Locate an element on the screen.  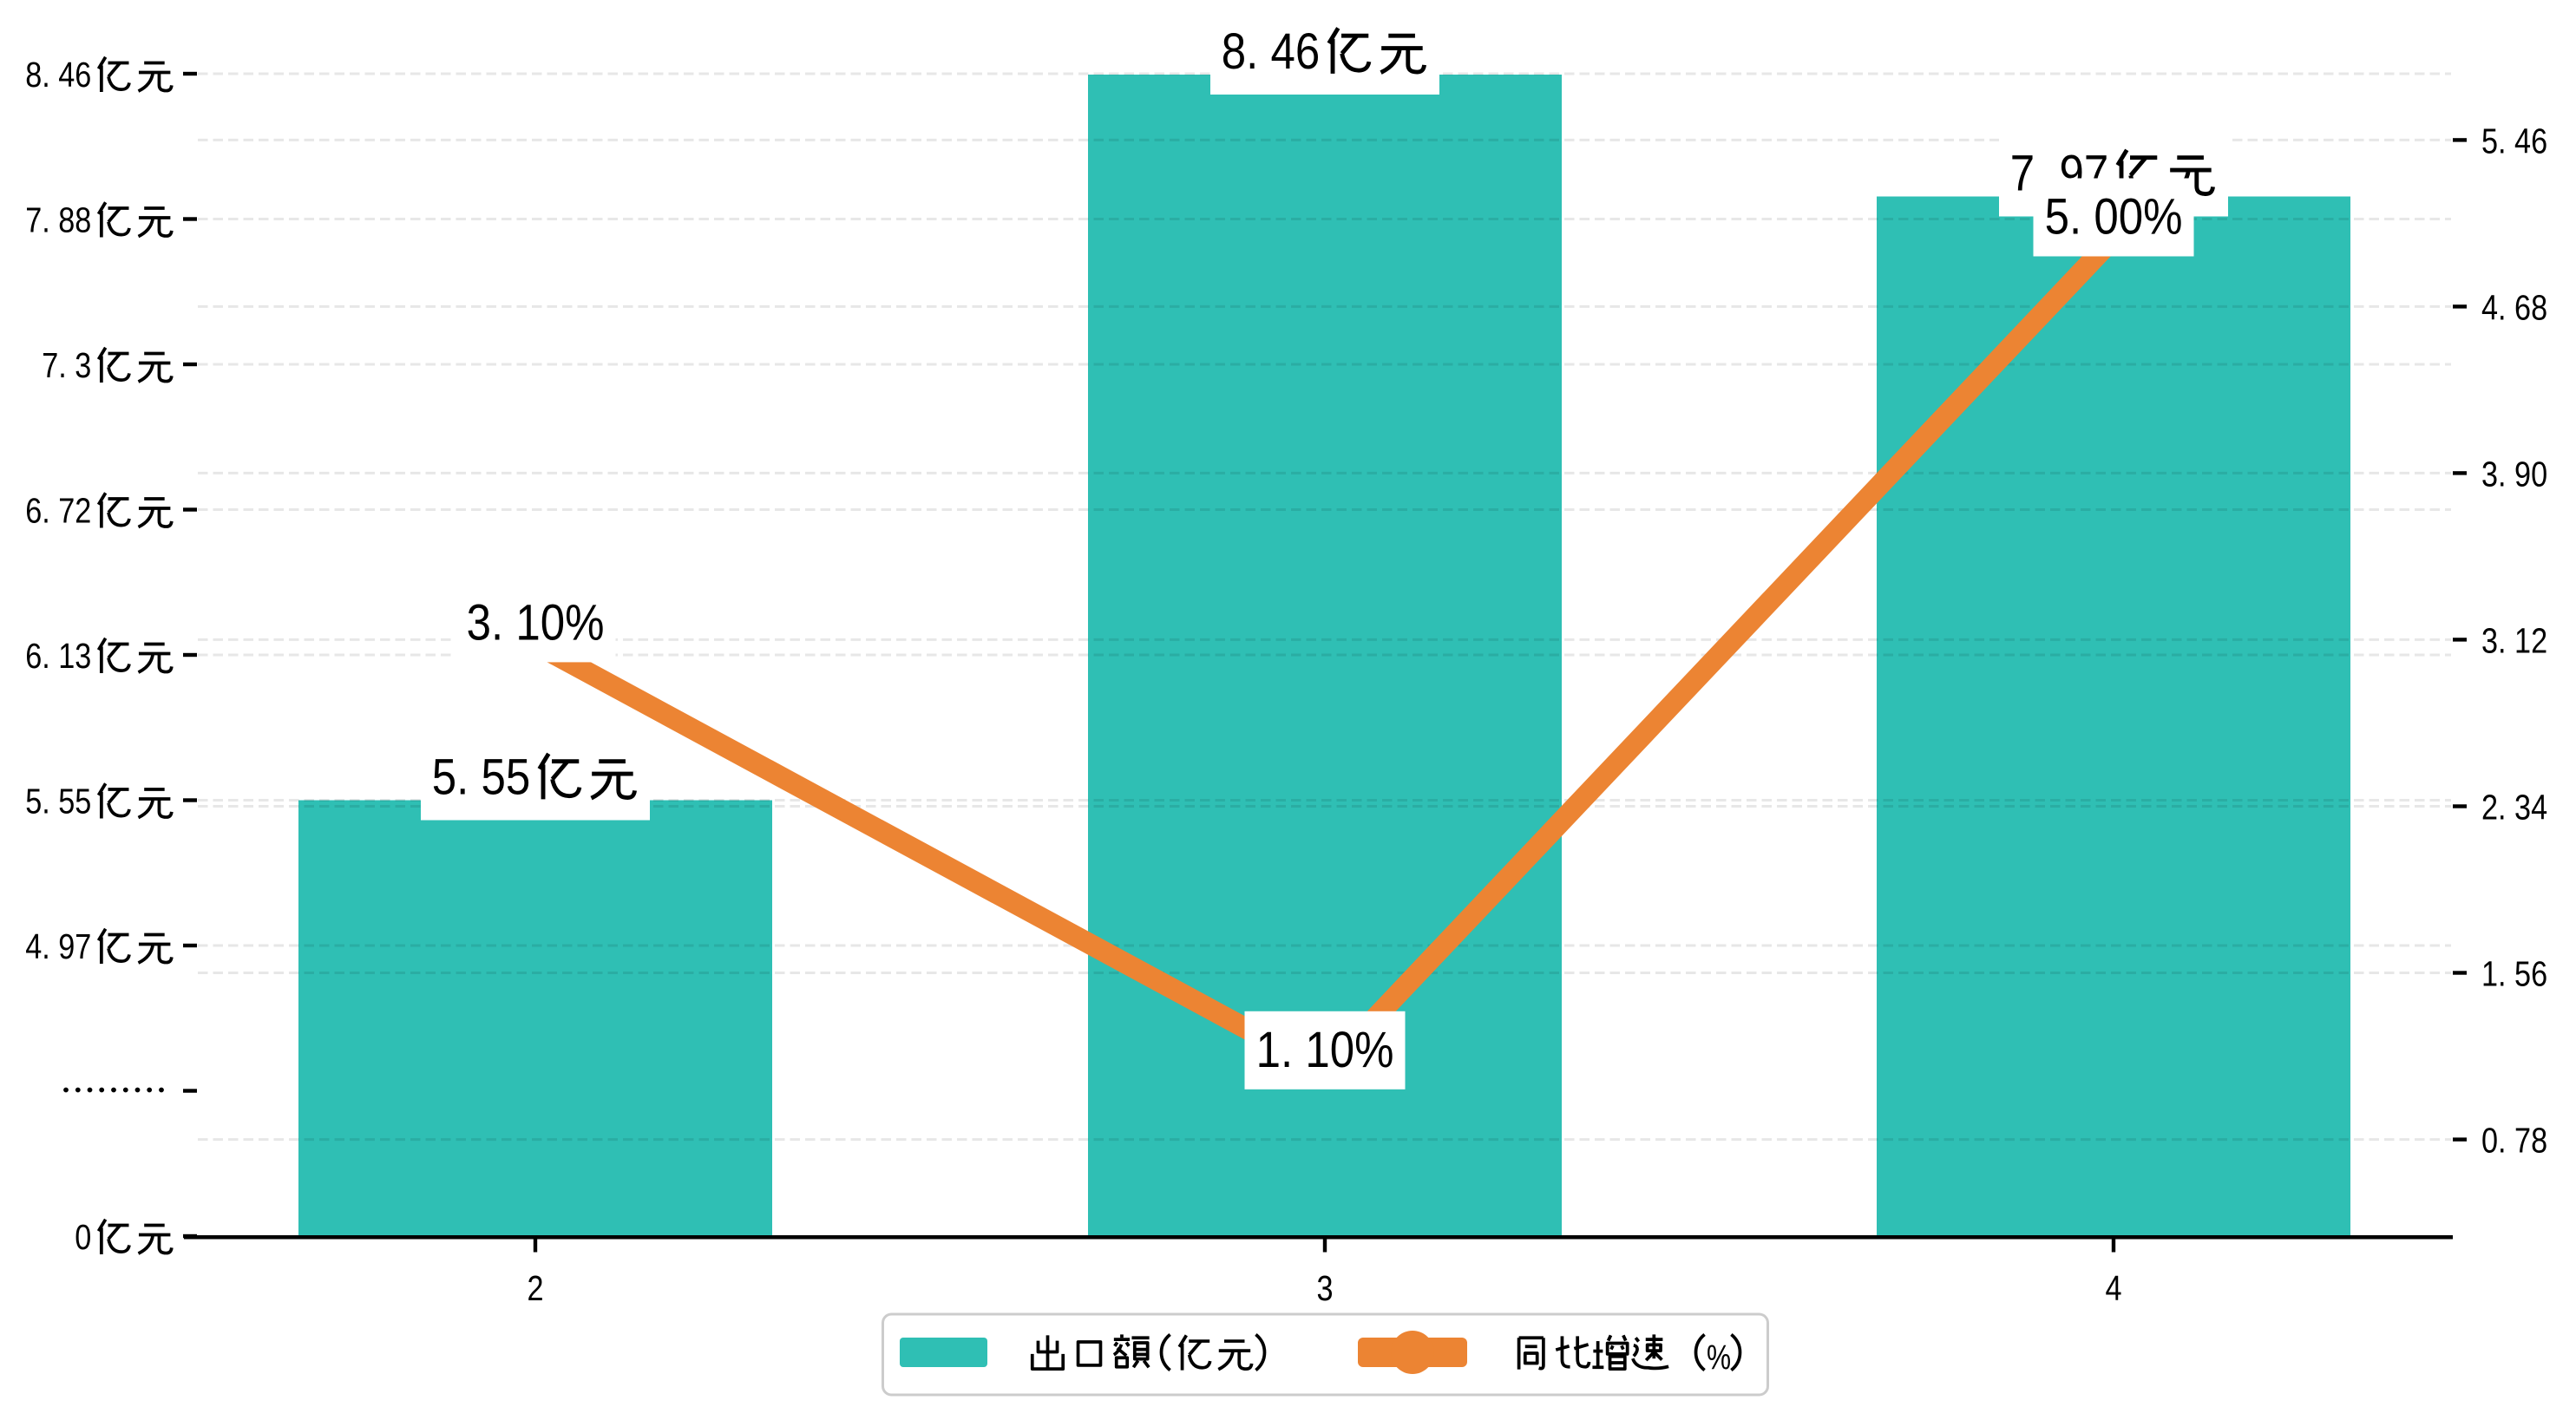
svg-text: 5. 00% is located at coordinates (2114, 216).